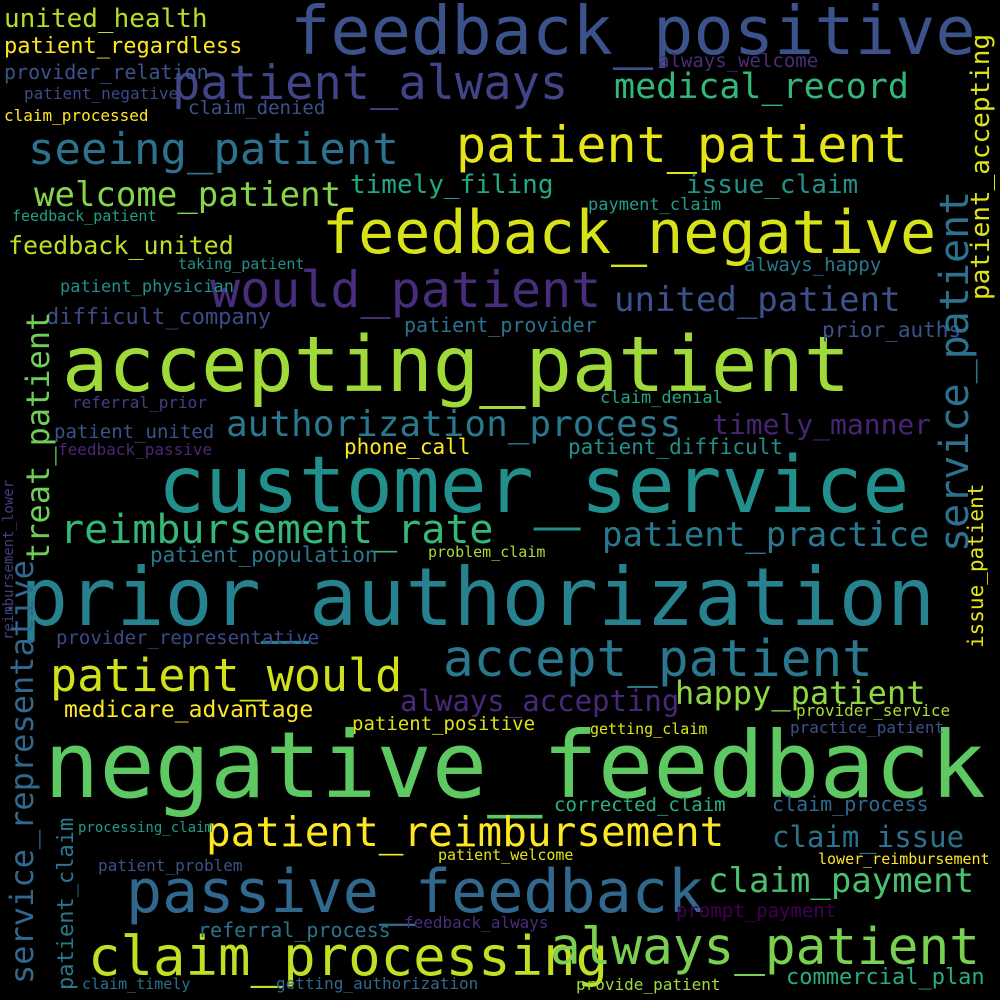 Image resolution: width=1000 pixels, height=1000 pixels. I want to click on word-provider-relation: patient_accepting, so click(981, 166).